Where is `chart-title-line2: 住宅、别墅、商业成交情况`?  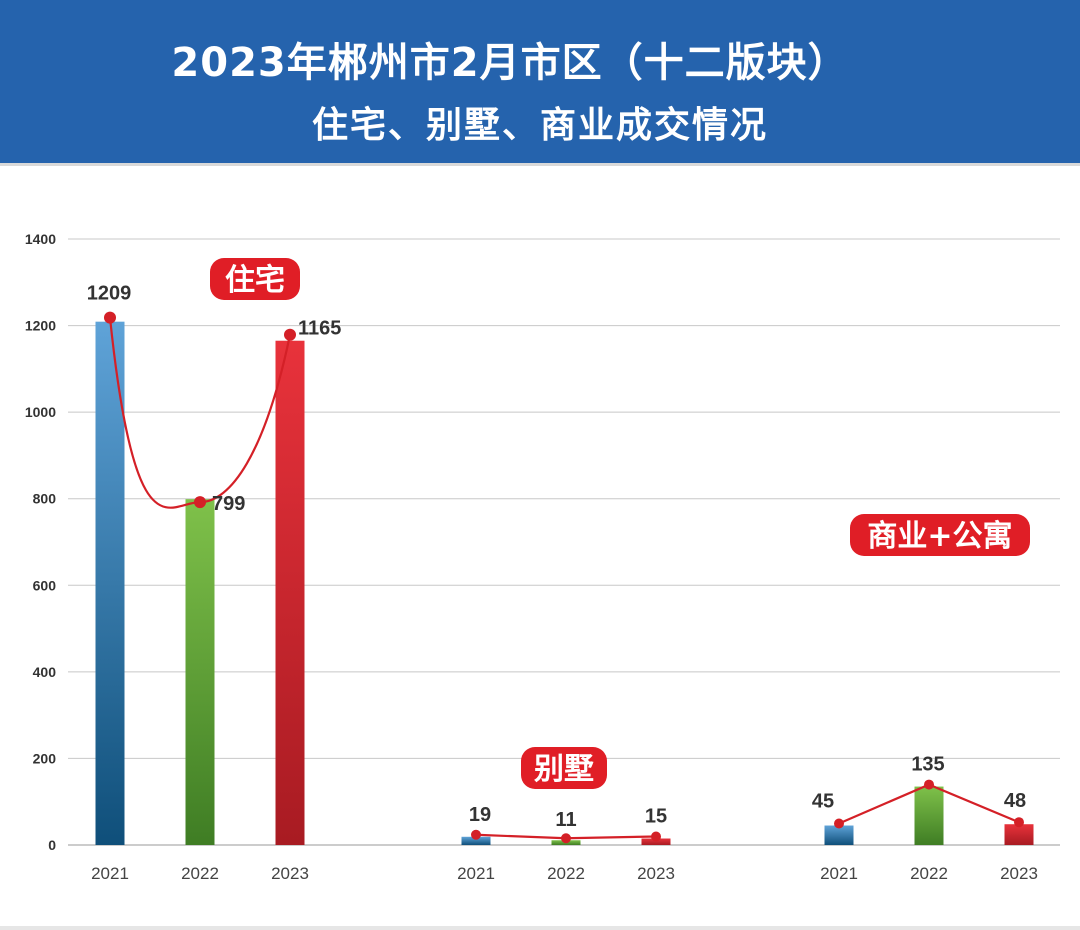
chart-title-line2: 住宅、别墅、商业成交情况 is located at coordinates (540, 122).